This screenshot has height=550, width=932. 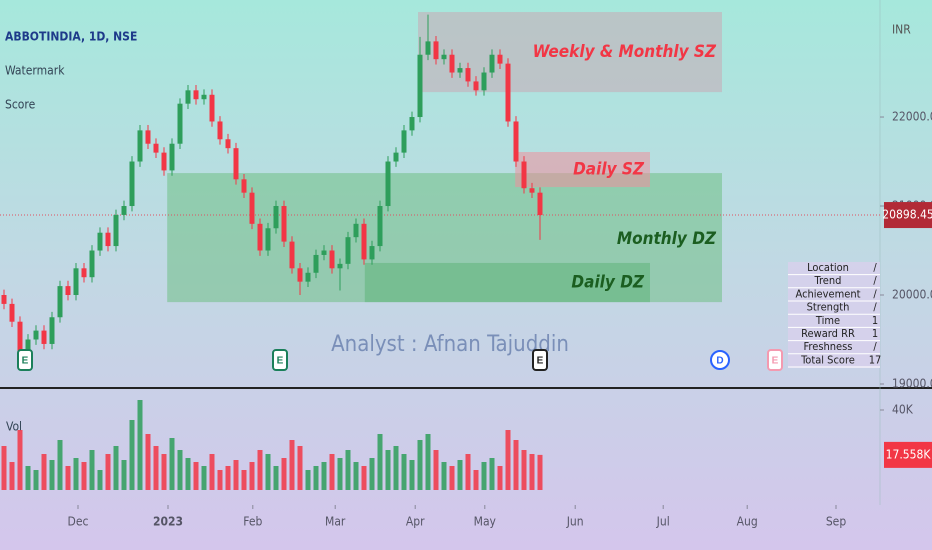 What do you see at coordinates (575, 522) in the screenshot?
I see `x-tick-label: Jun` at bounding box center [575, 522].